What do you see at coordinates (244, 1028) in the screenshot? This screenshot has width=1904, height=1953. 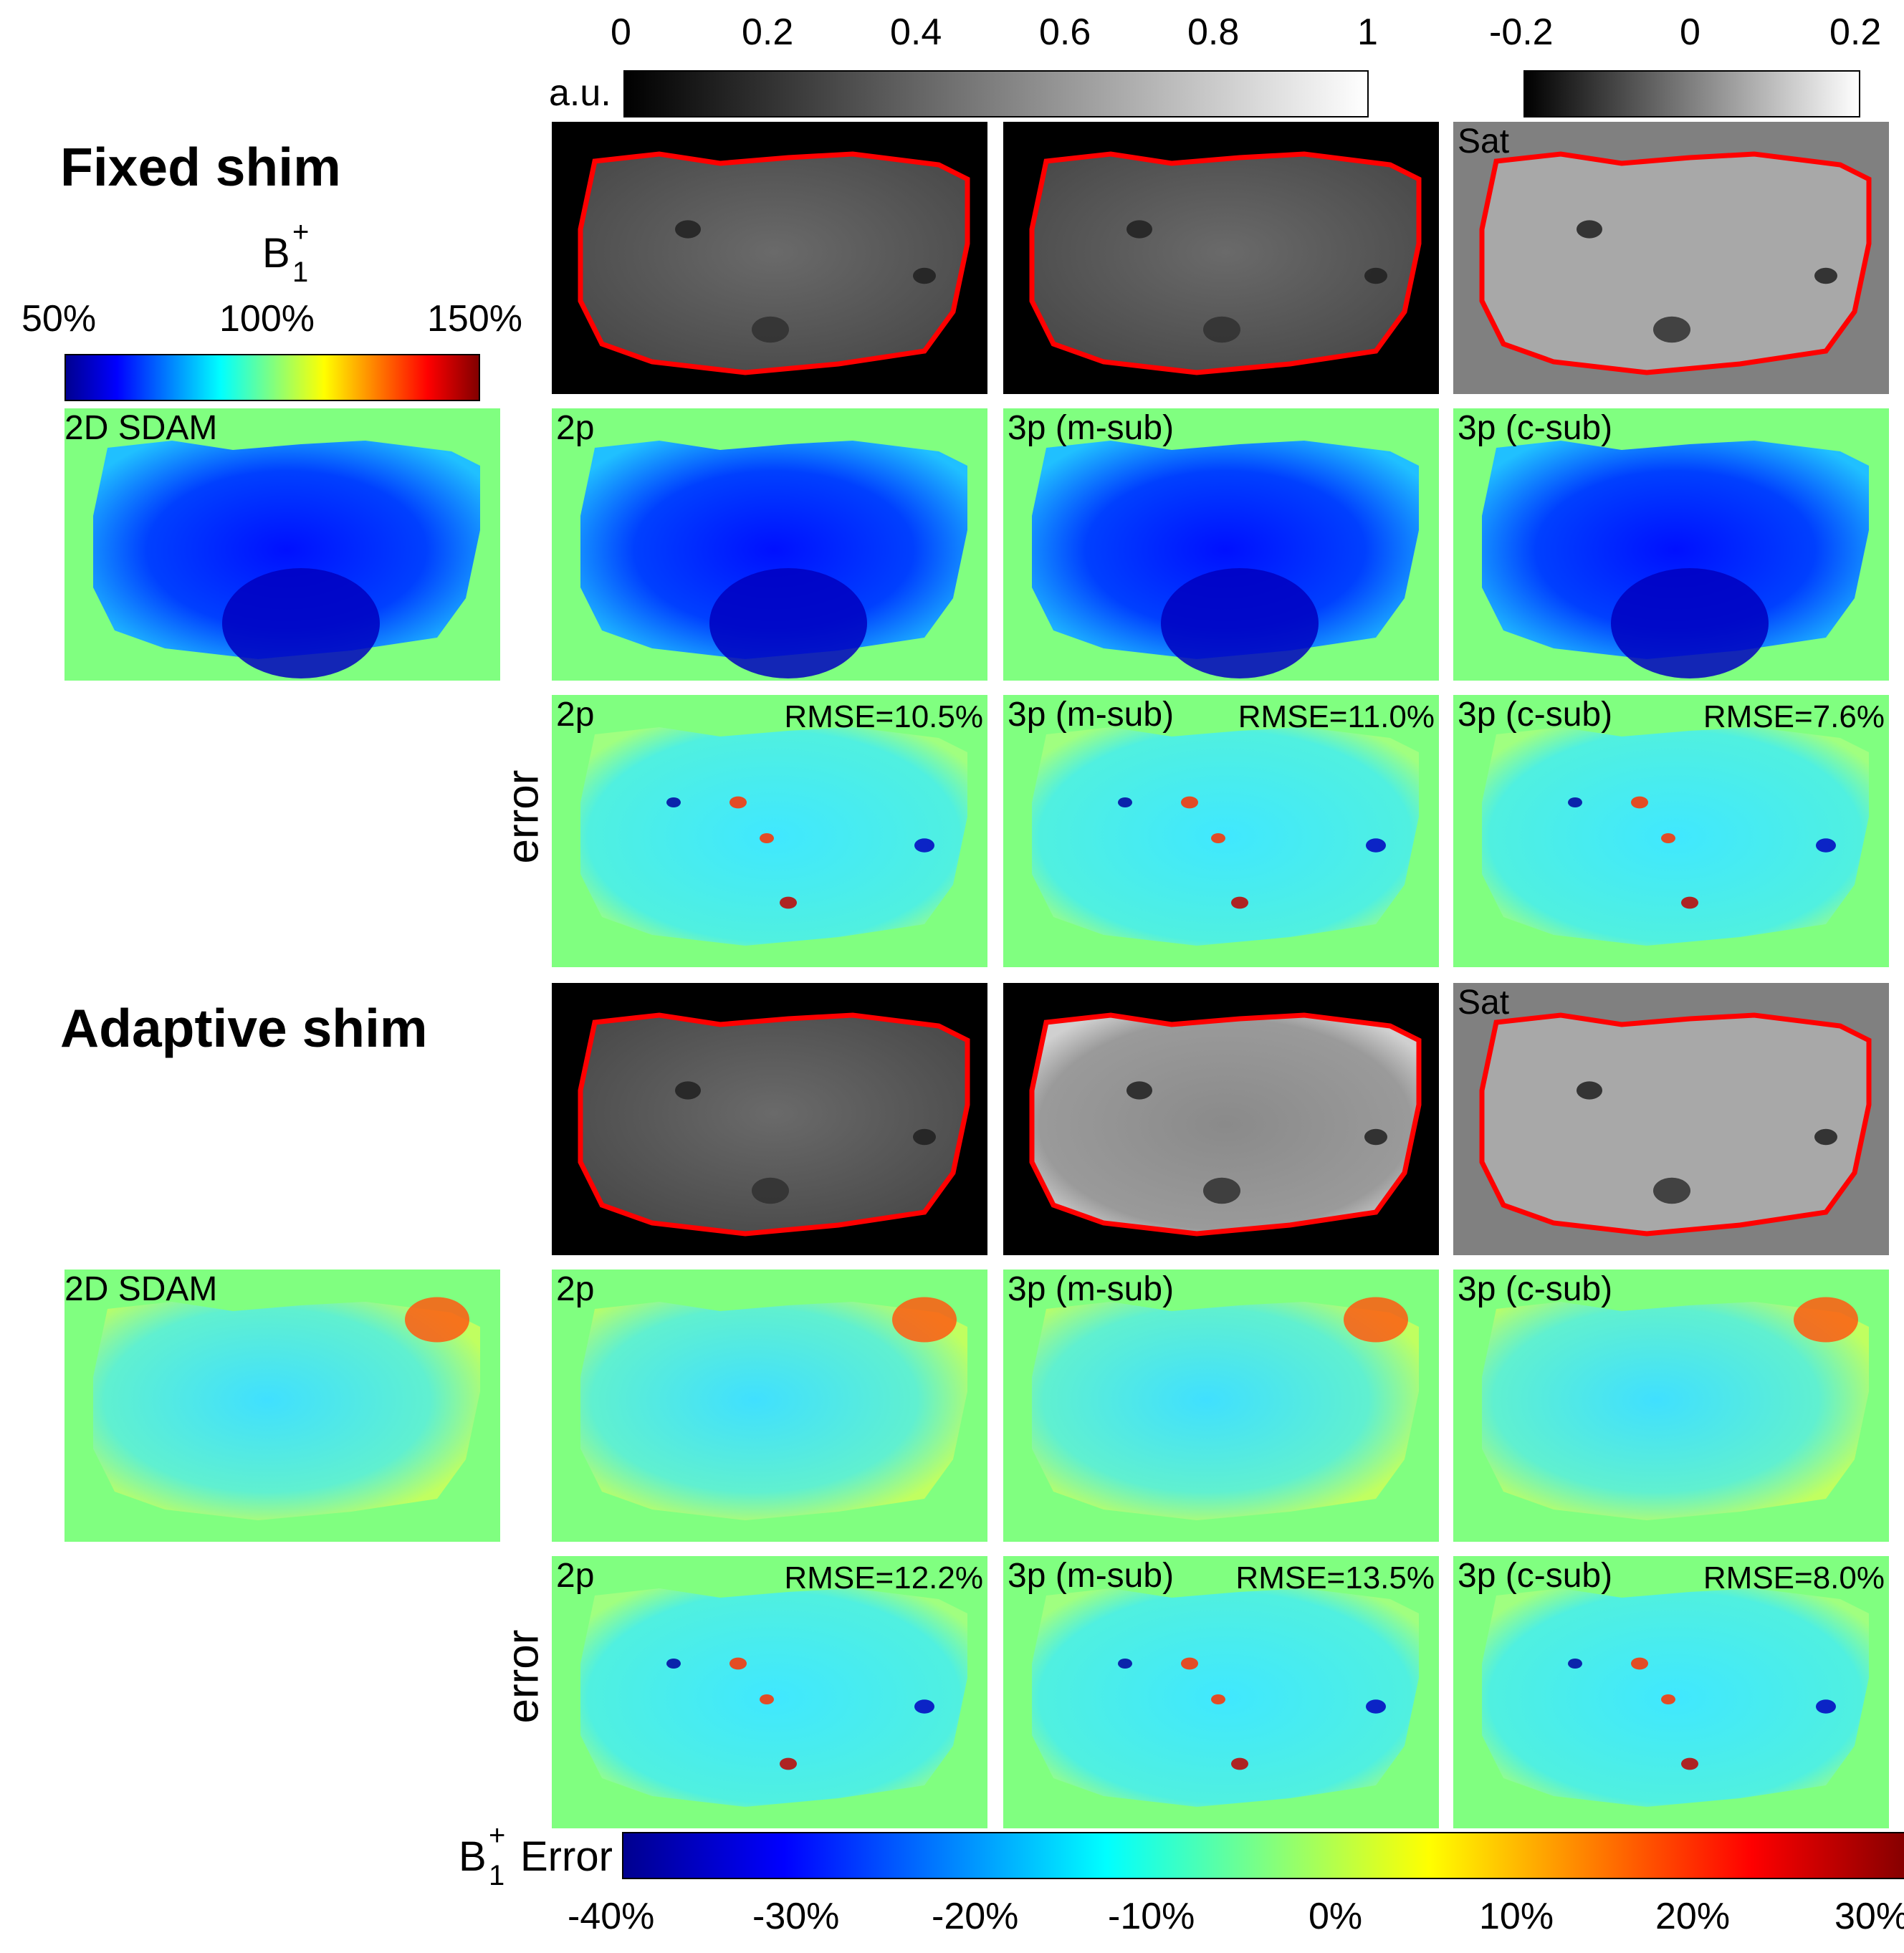 I see `adaptive-shim-title: Adaptive shim` at bounding box center [244, 1028].